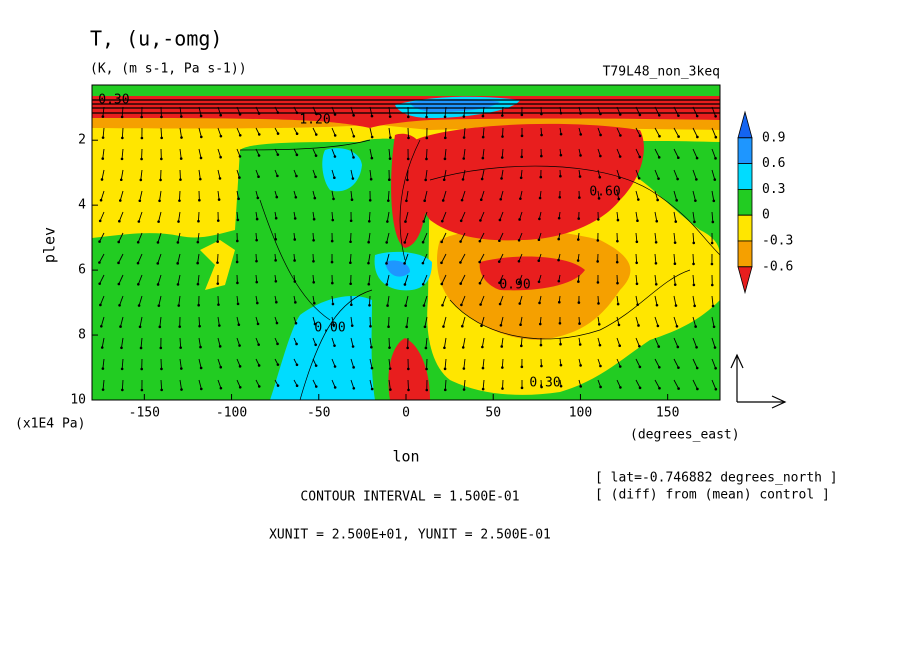 This screenshot has width=904, height=654. I want to click on contour-label: -0.30, so click(109, 100).